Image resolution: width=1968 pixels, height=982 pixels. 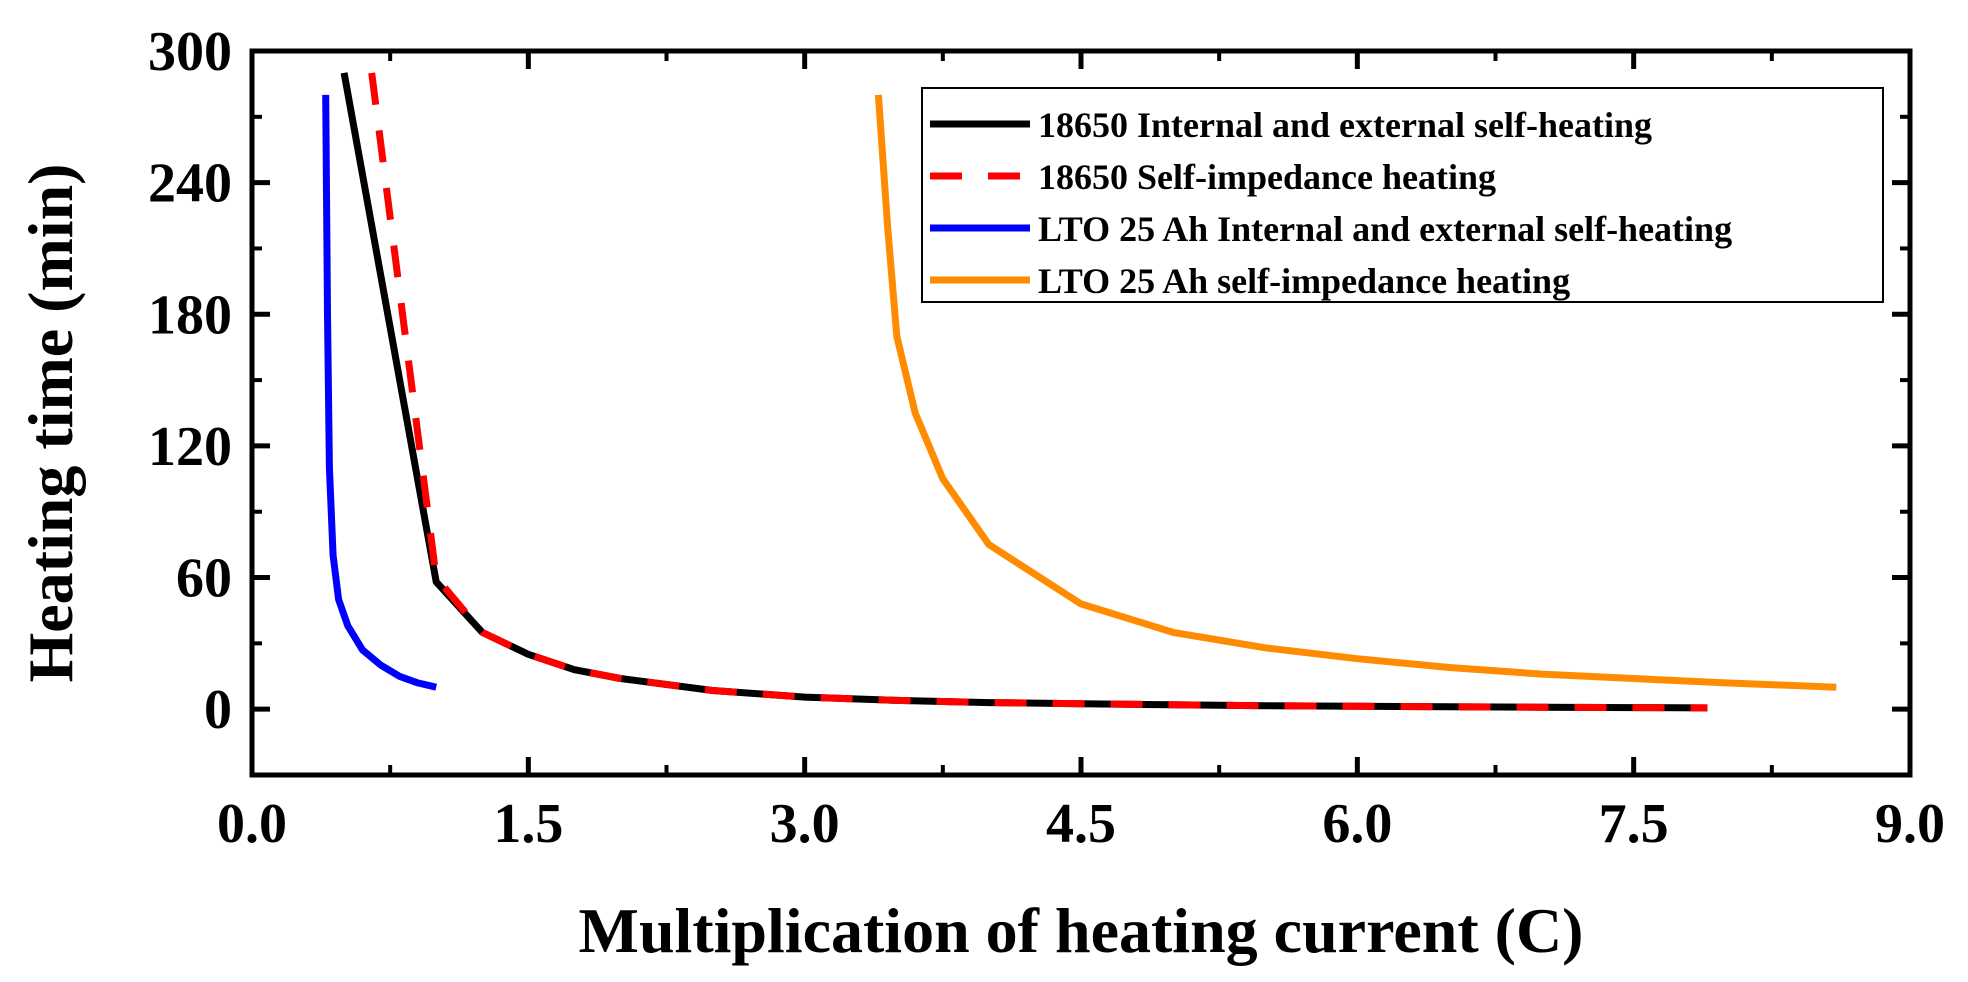 I want to click on y-tick-label: 120, so click(x=190, y=447).